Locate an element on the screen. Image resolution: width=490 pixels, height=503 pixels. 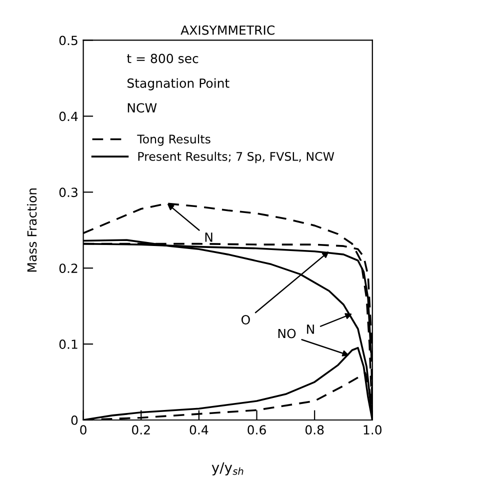
y-tick-label: 0 is located at coordinates (74, 420).